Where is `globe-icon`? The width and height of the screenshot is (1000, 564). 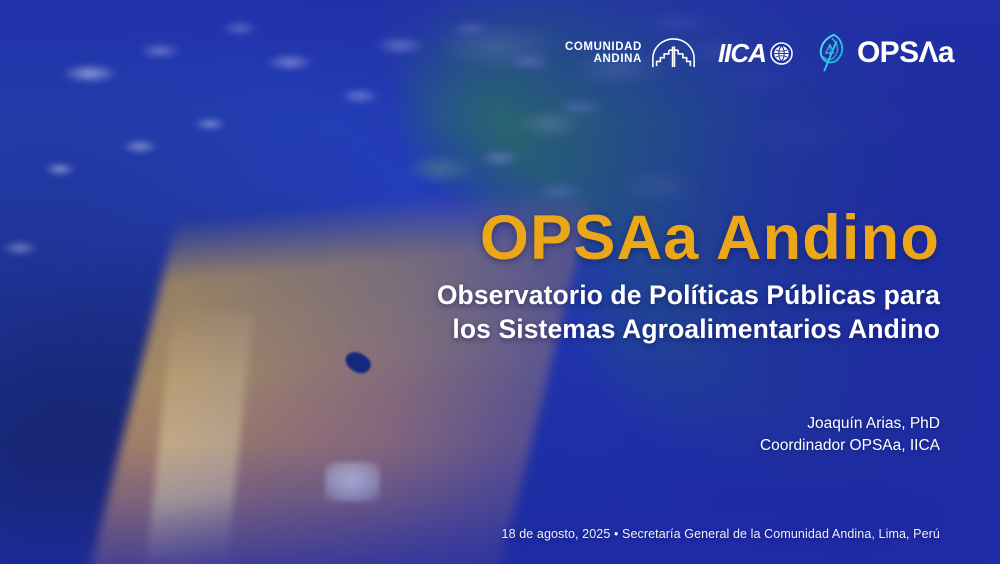 globe-icon is located at coordinates (781, 53).